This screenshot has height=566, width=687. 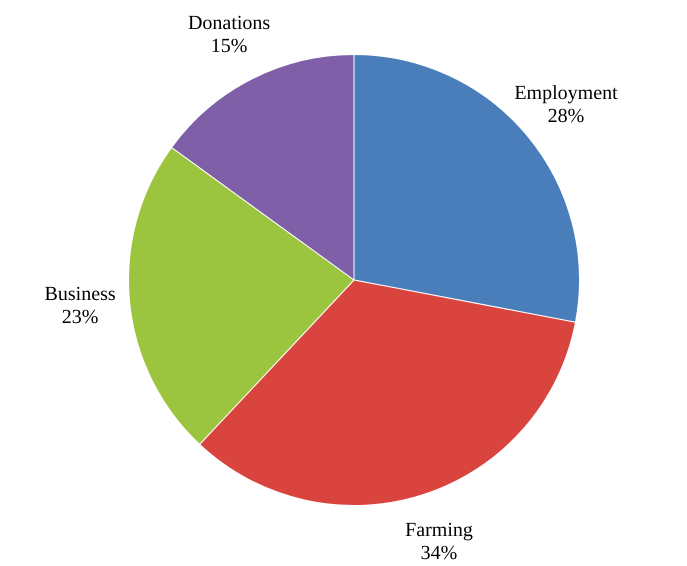 I want to click on slice-label: Employment, so click(x=566, y=93).